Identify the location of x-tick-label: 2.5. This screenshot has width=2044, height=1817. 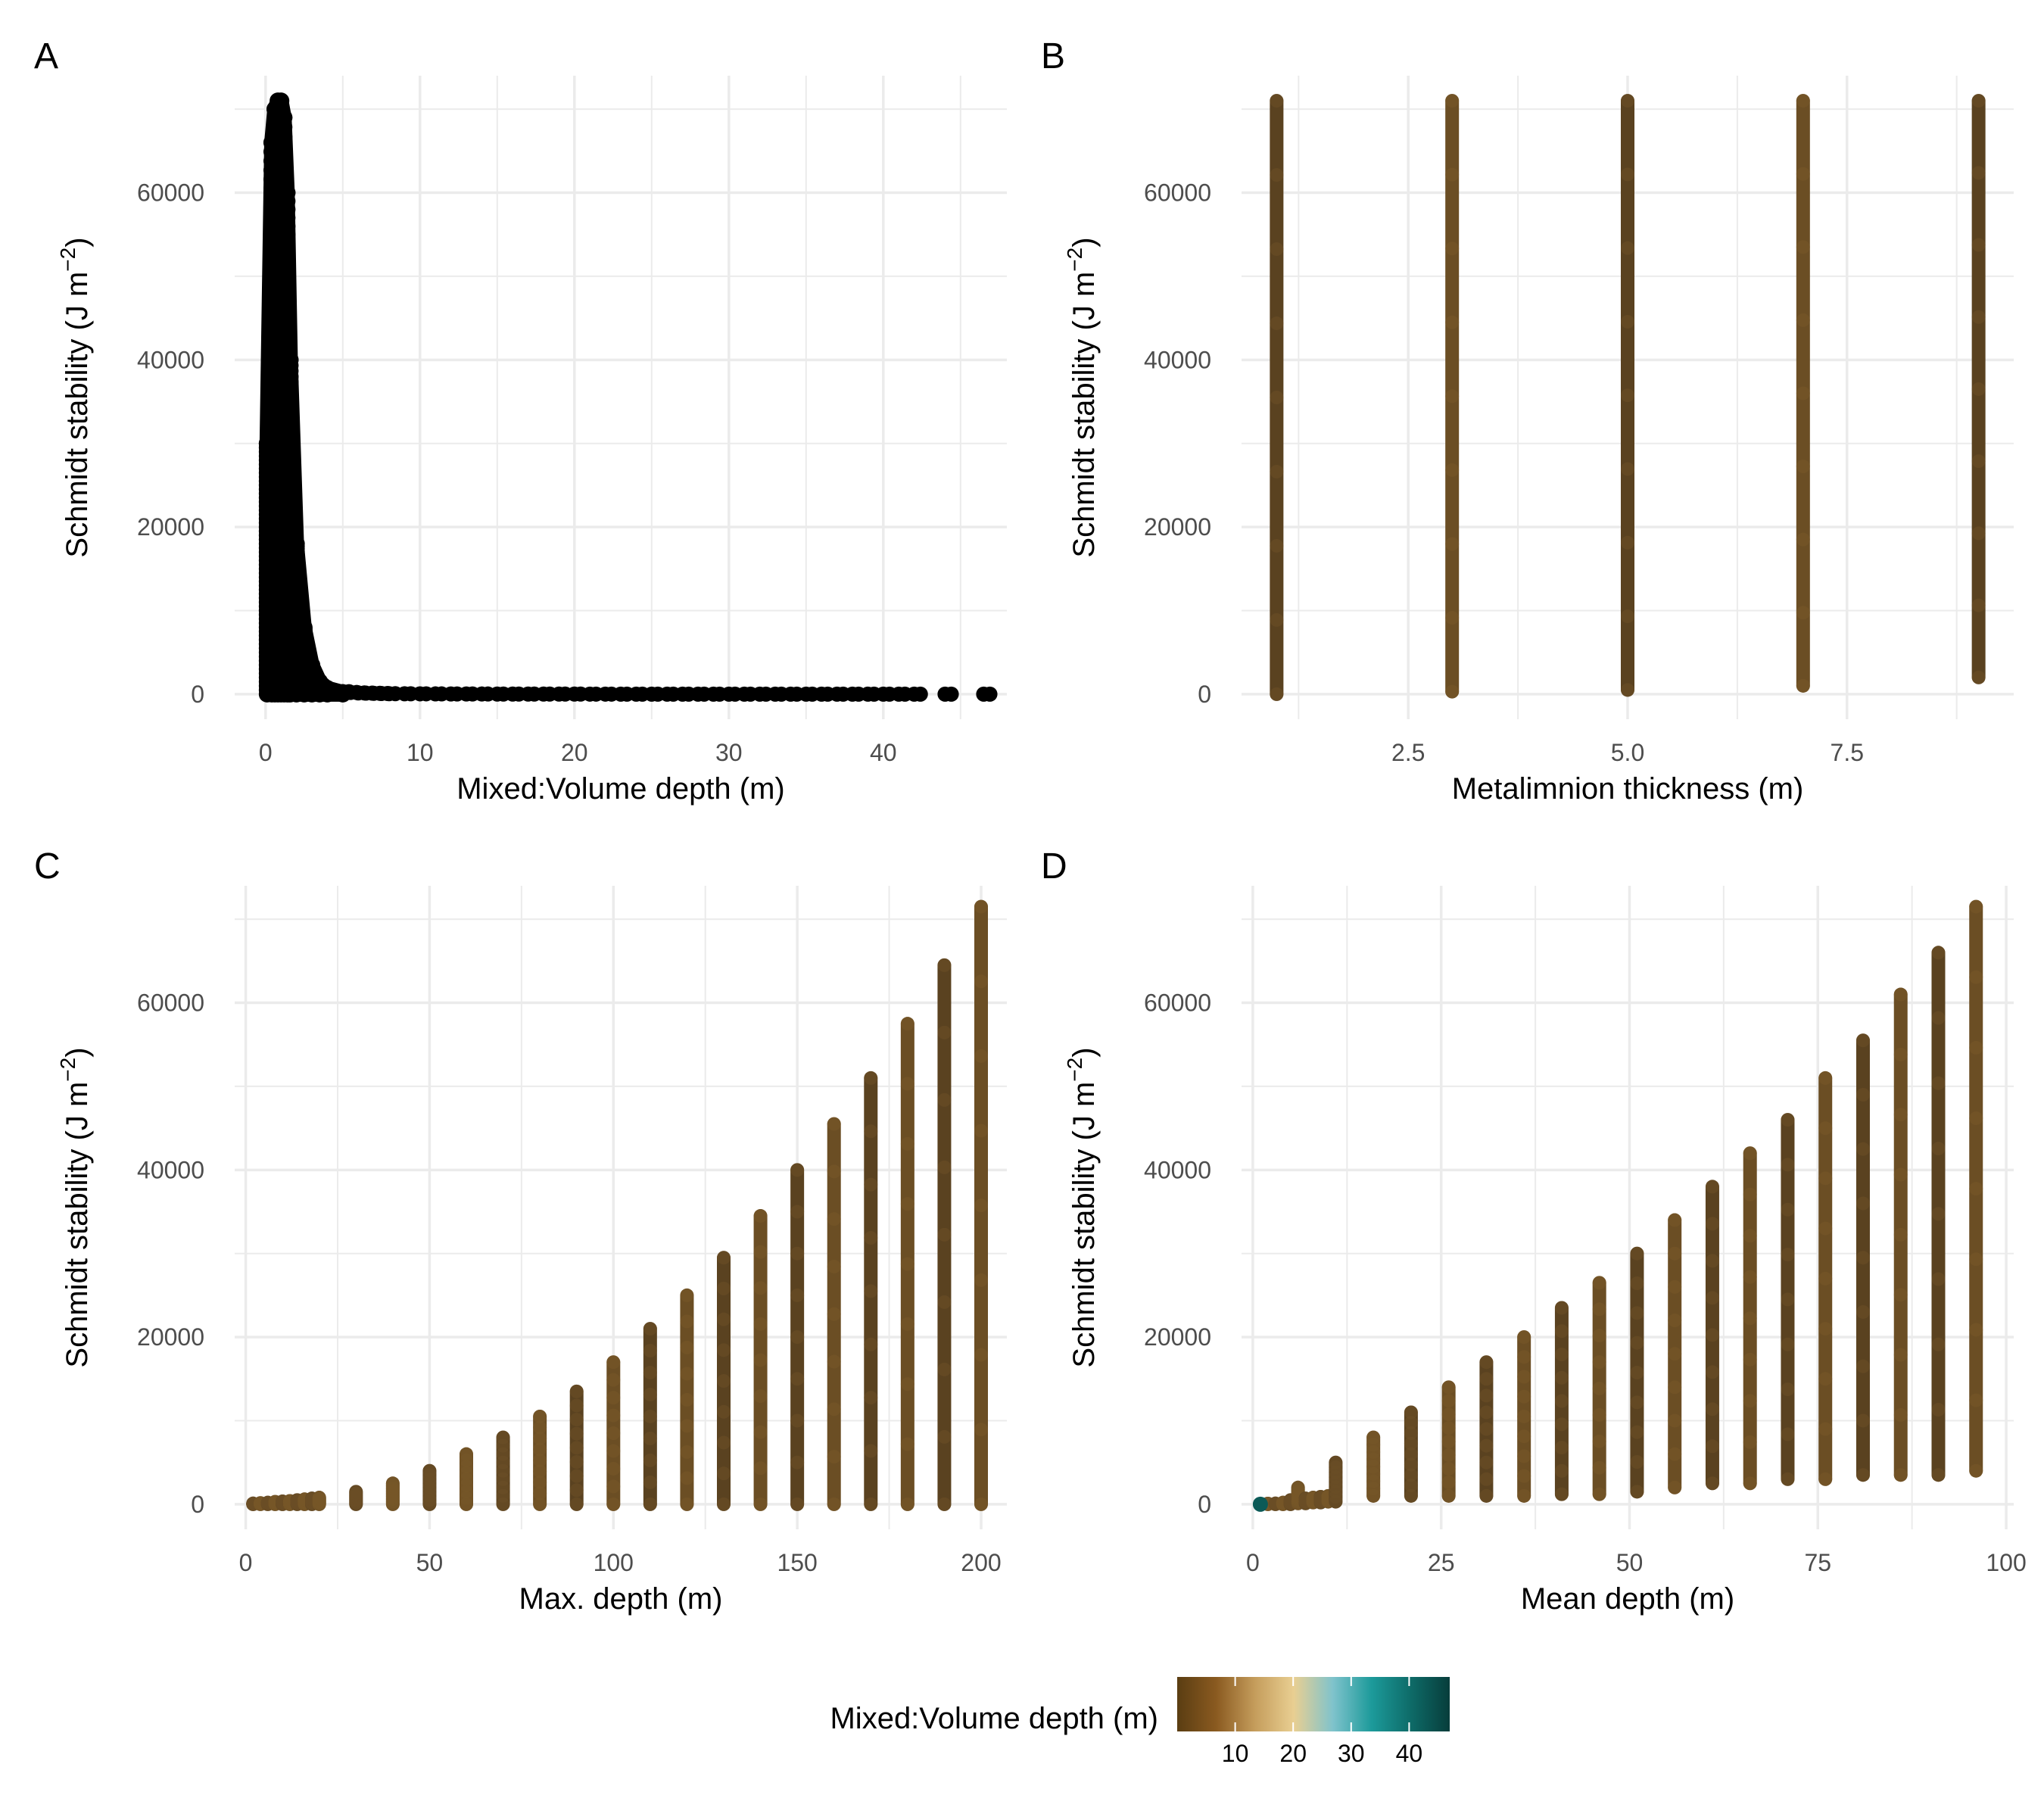
(1408, 752).